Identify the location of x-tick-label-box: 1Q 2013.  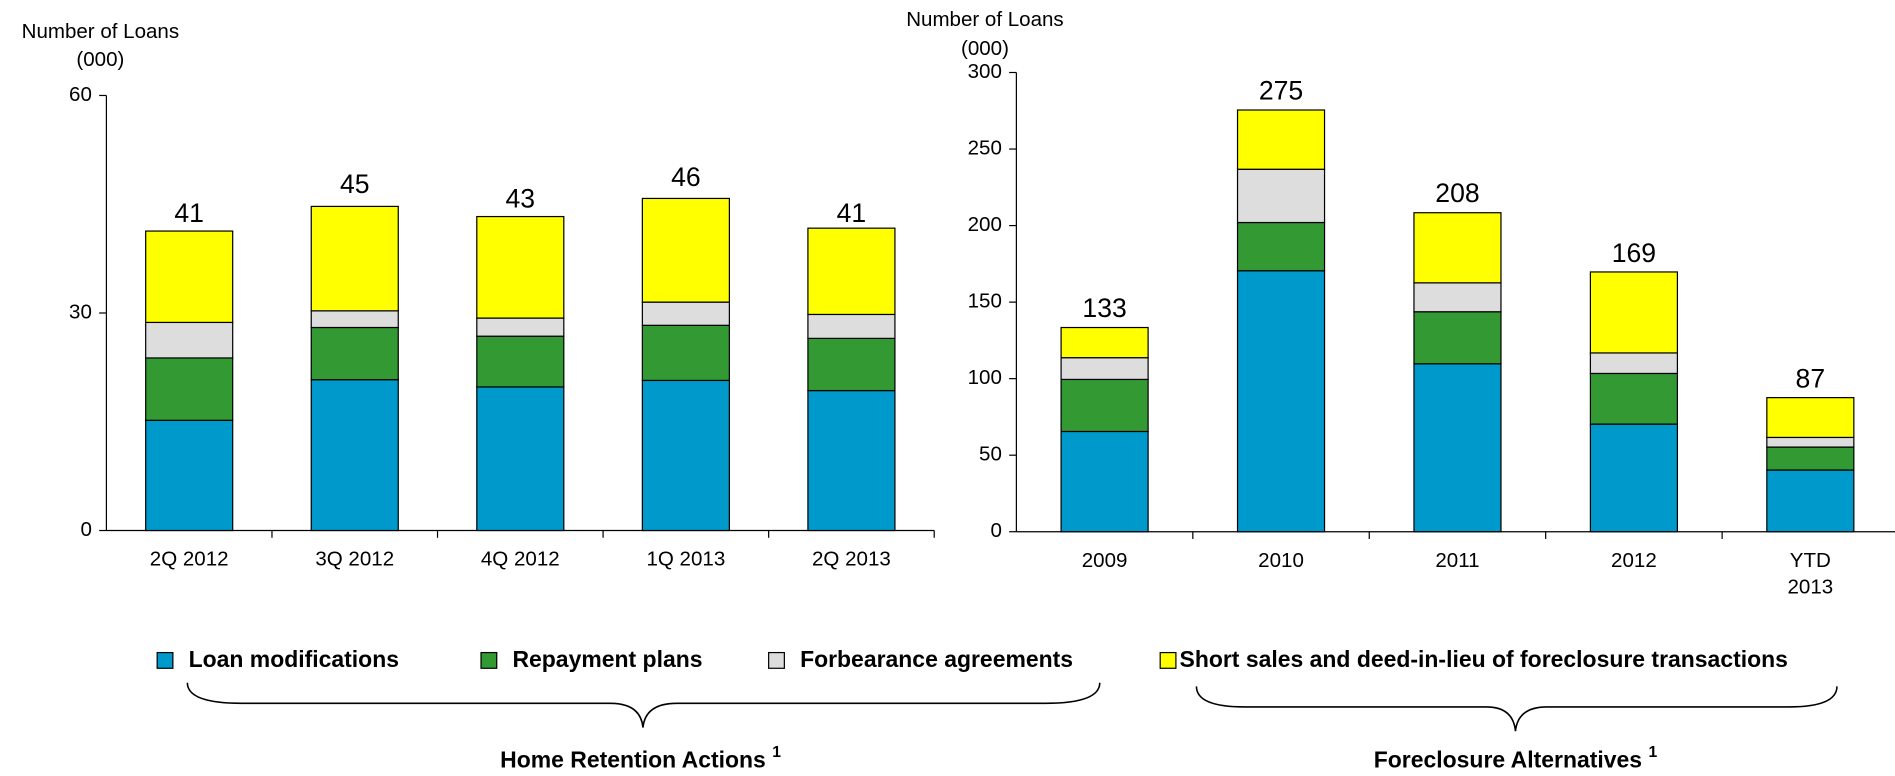
(686, 559).